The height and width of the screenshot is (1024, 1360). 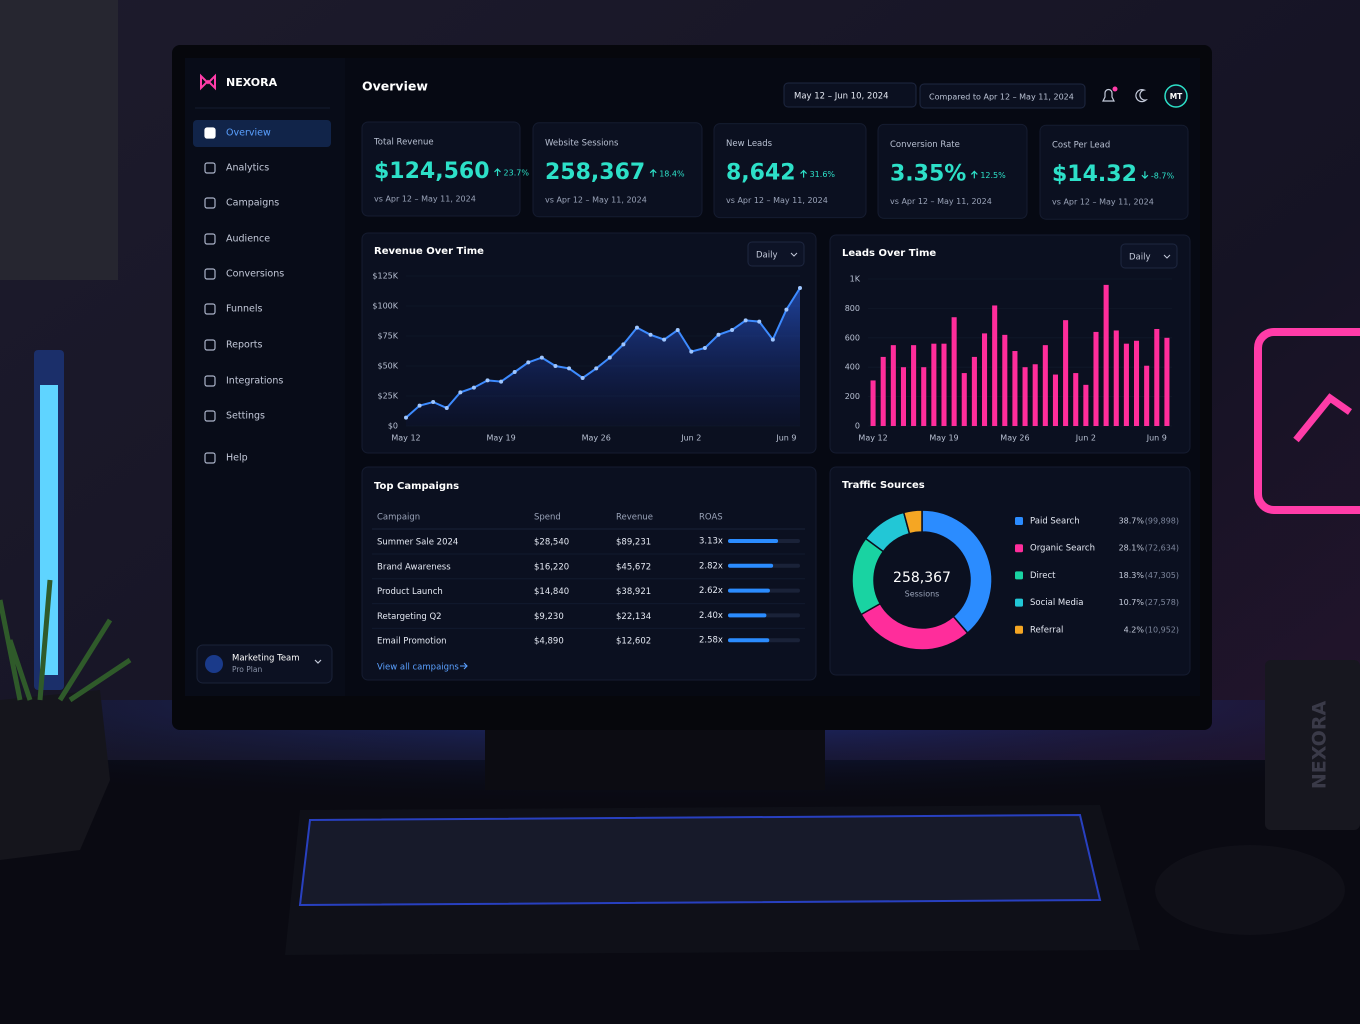 I want to click on kpi-value: $124,560, so click(x=432, y=171).